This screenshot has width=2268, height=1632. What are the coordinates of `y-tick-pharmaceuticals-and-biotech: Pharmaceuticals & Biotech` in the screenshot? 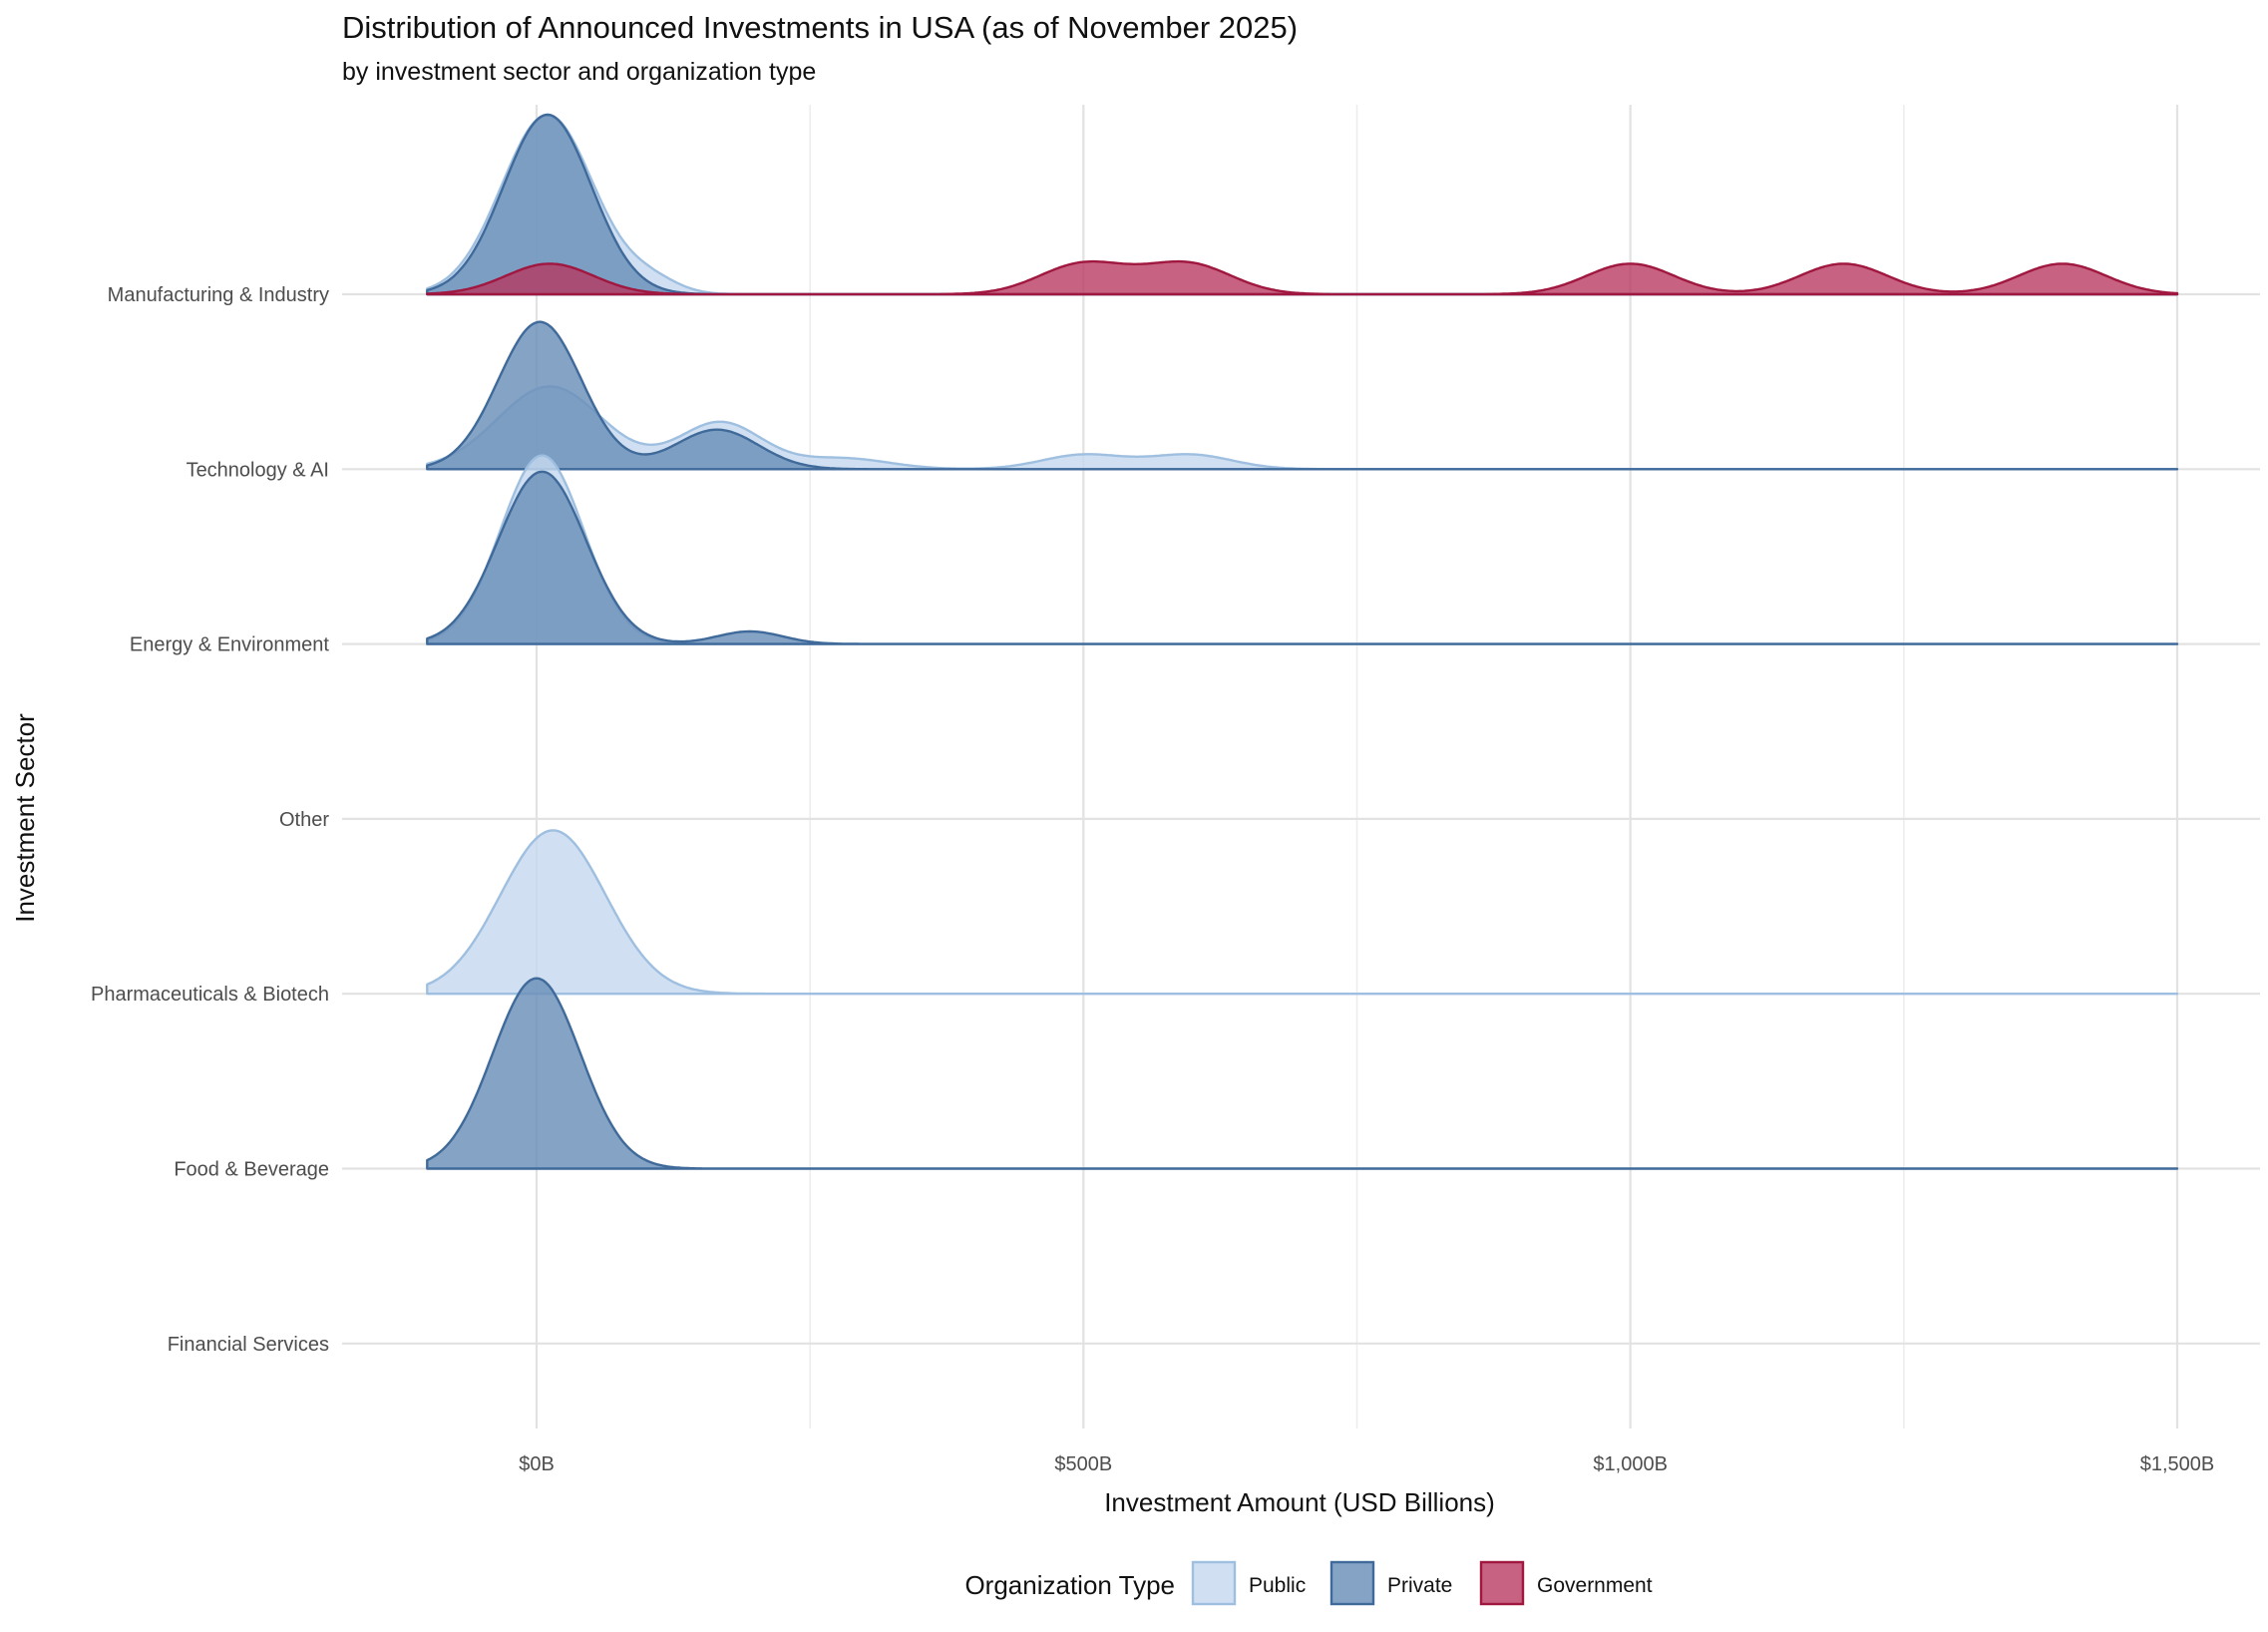 It's located at (210, 995).